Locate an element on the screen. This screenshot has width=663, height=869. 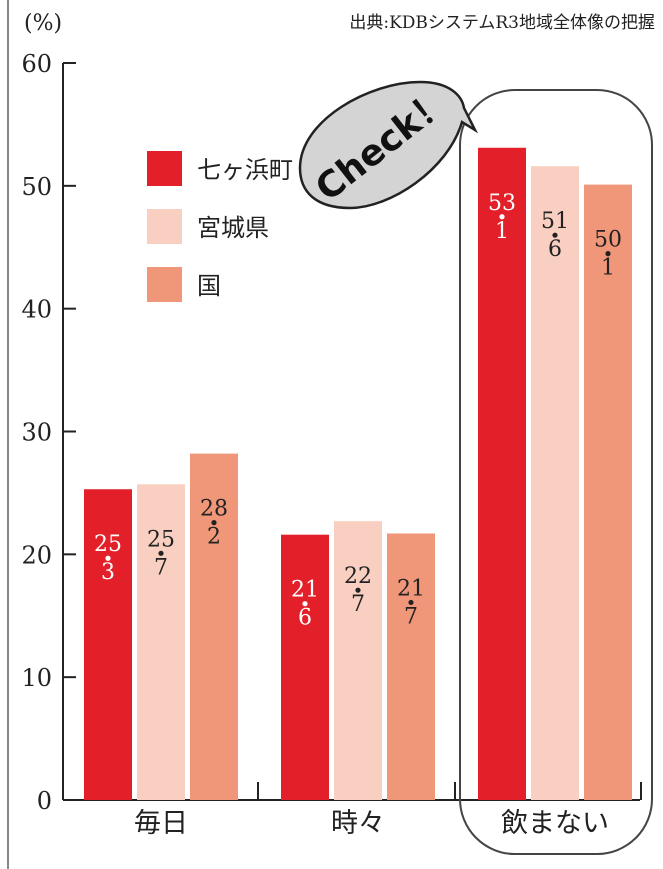
y-unit-label: (%) is located at coordinates (43, 23).